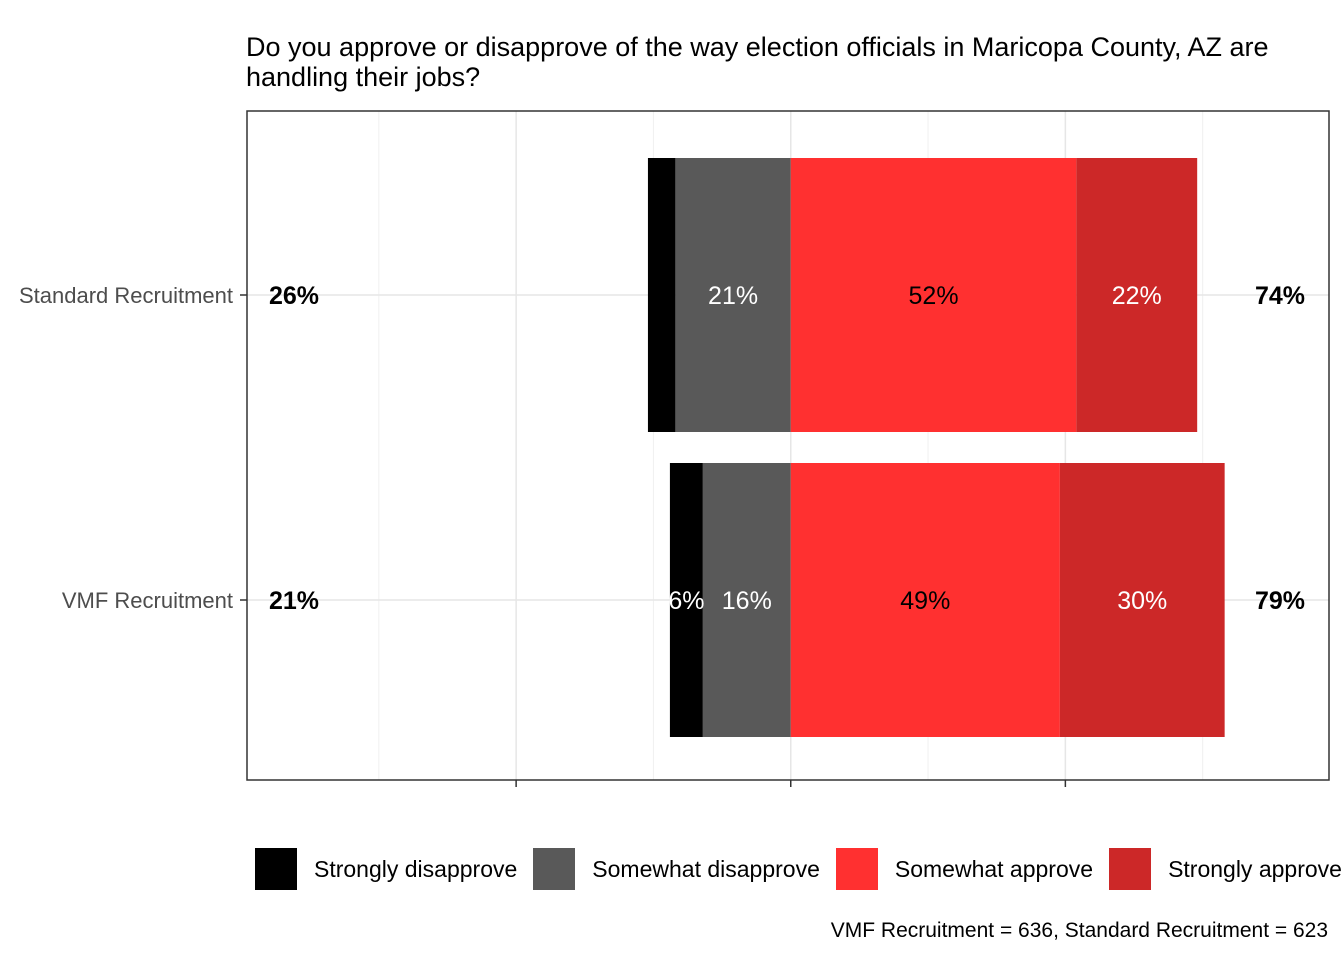  I want to click on total-approve-standard-recruitment: 74%, so click(1280, 296).